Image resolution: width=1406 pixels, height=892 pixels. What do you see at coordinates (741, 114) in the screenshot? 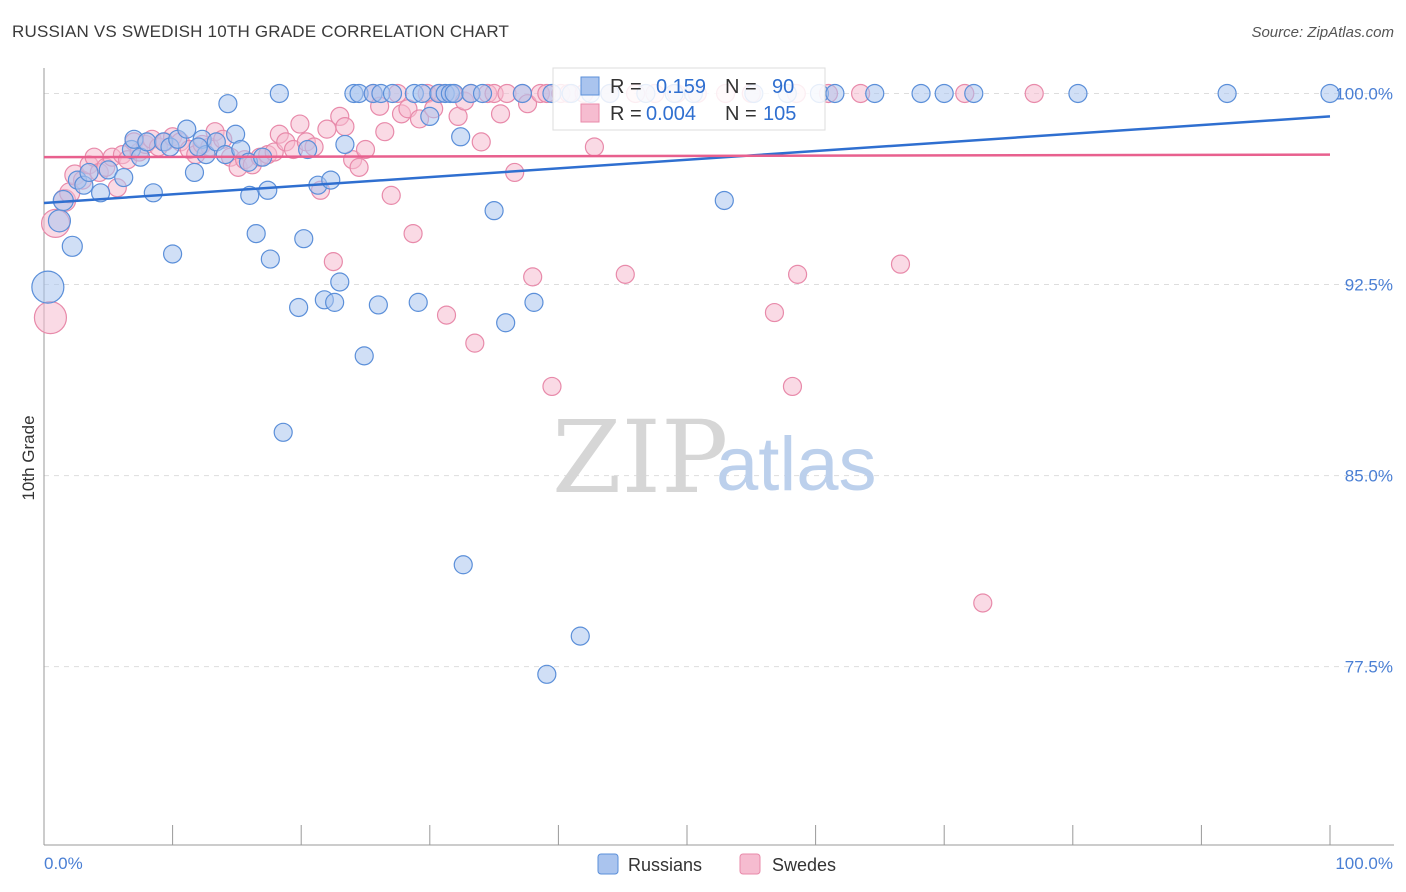
I see `legend-n-label-pink: N =` at bounding box center [741, 114].